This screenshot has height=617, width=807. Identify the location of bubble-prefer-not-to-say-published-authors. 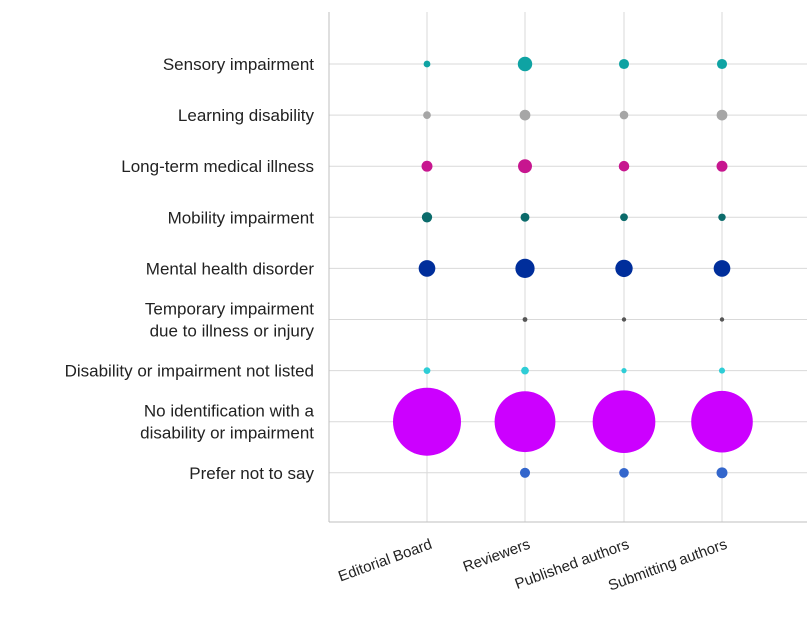
(624, 472).